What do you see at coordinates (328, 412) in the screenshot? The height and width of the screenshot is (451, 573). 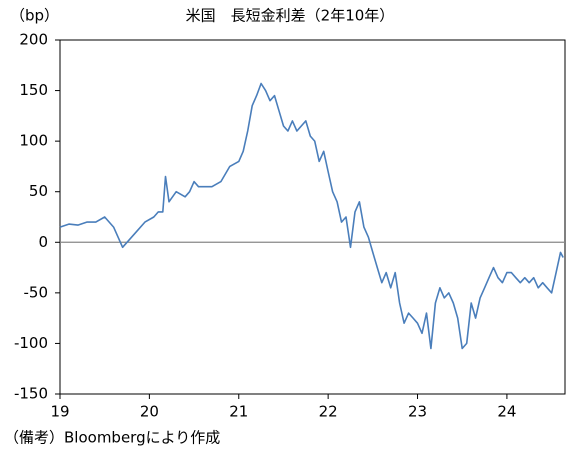 I see `x-tick-label: 22` at bounding box center [328, 412].